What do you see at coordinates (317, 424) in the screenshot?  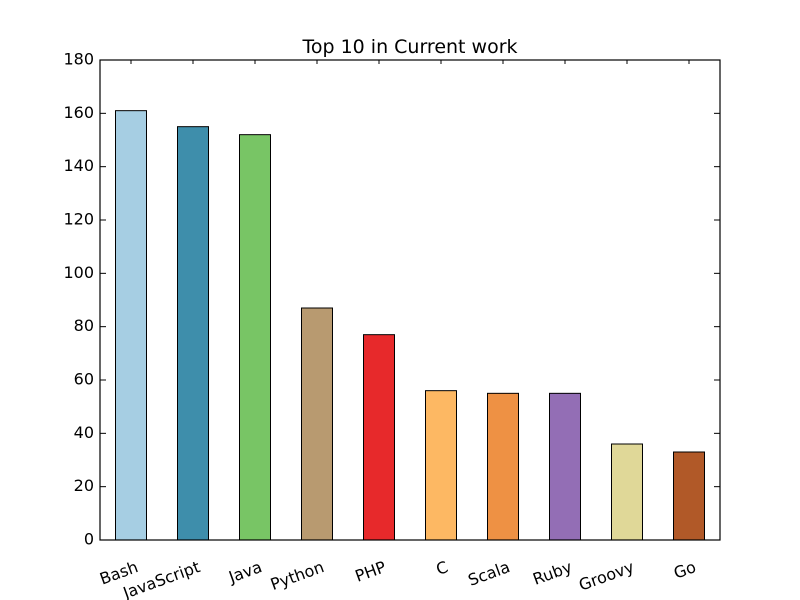 I see `bar-python` at bounding box center [317, 424].